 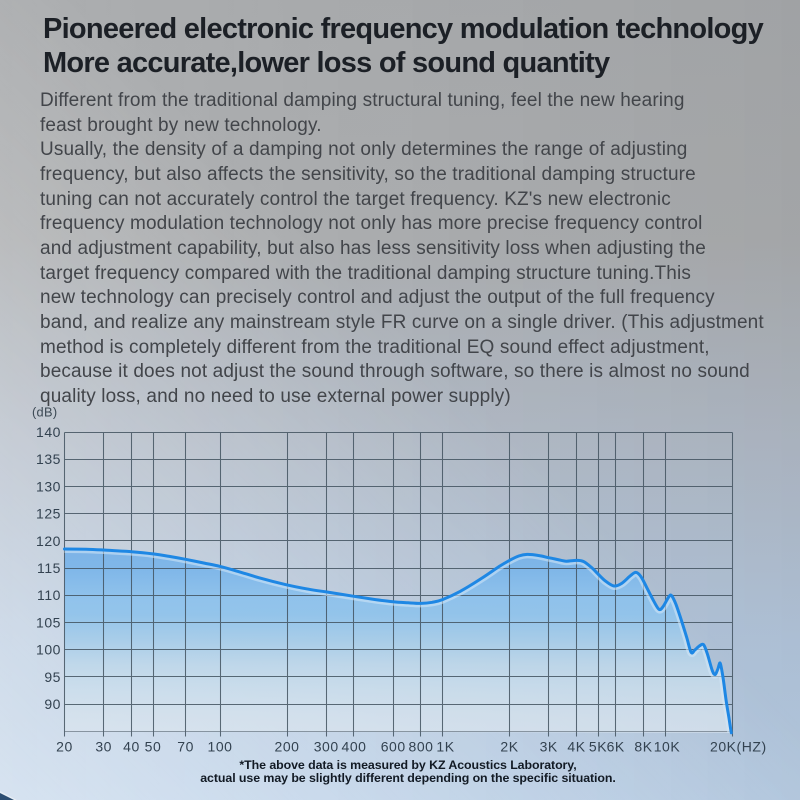 I want to click on svg-text: 110, so click(x=49, y=595).